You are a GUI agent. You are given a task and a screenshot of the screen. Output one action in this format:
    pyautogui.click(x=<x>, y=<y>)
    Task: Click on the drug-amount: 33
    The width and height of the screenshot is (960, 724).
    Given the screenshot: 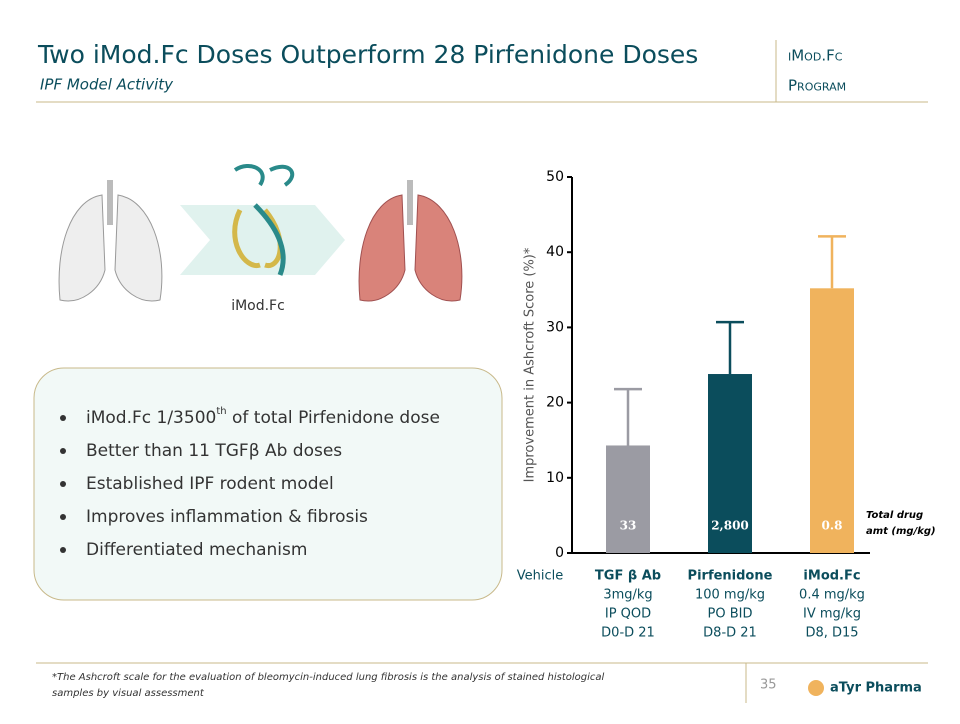 What is the action you would take?
    pyautogui.click(x=628, y=526)
    